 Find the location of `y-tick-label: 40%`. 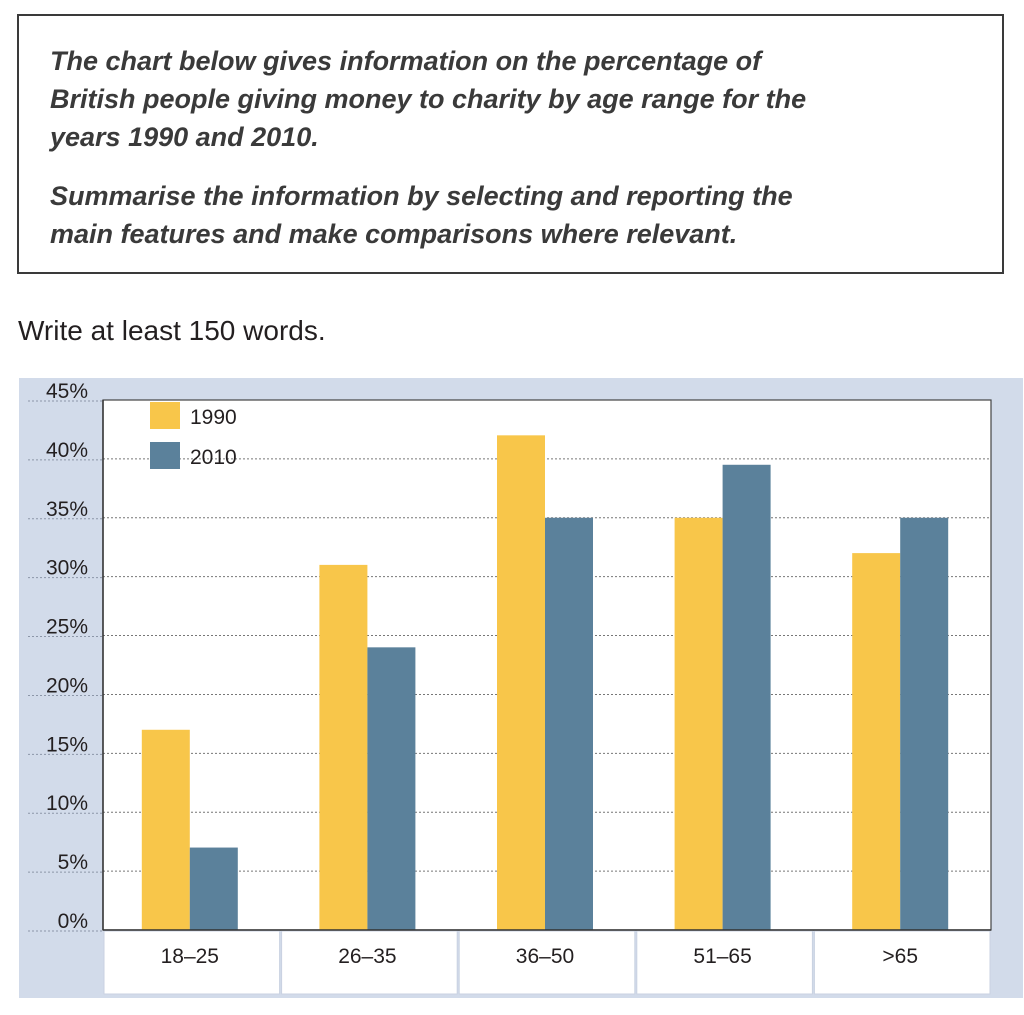

y-tick-label: 40% is located at coordinates (67, 450).